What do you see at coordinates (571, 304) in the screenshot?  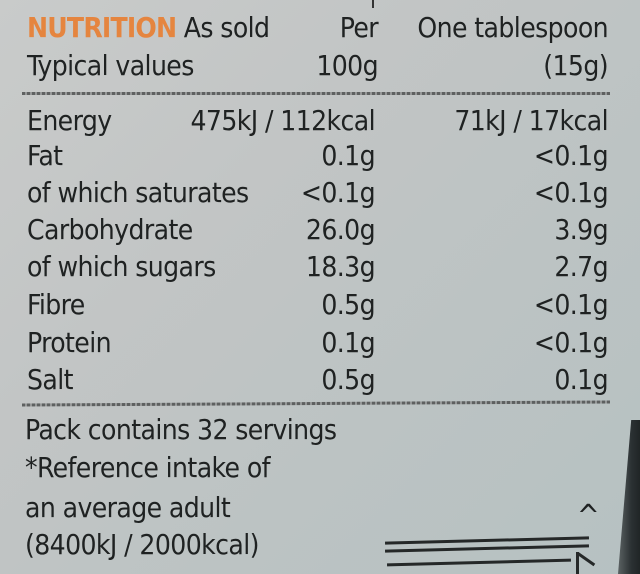 I see `row-fibre-serving: <0.1g` at bounding box center [571, 304].